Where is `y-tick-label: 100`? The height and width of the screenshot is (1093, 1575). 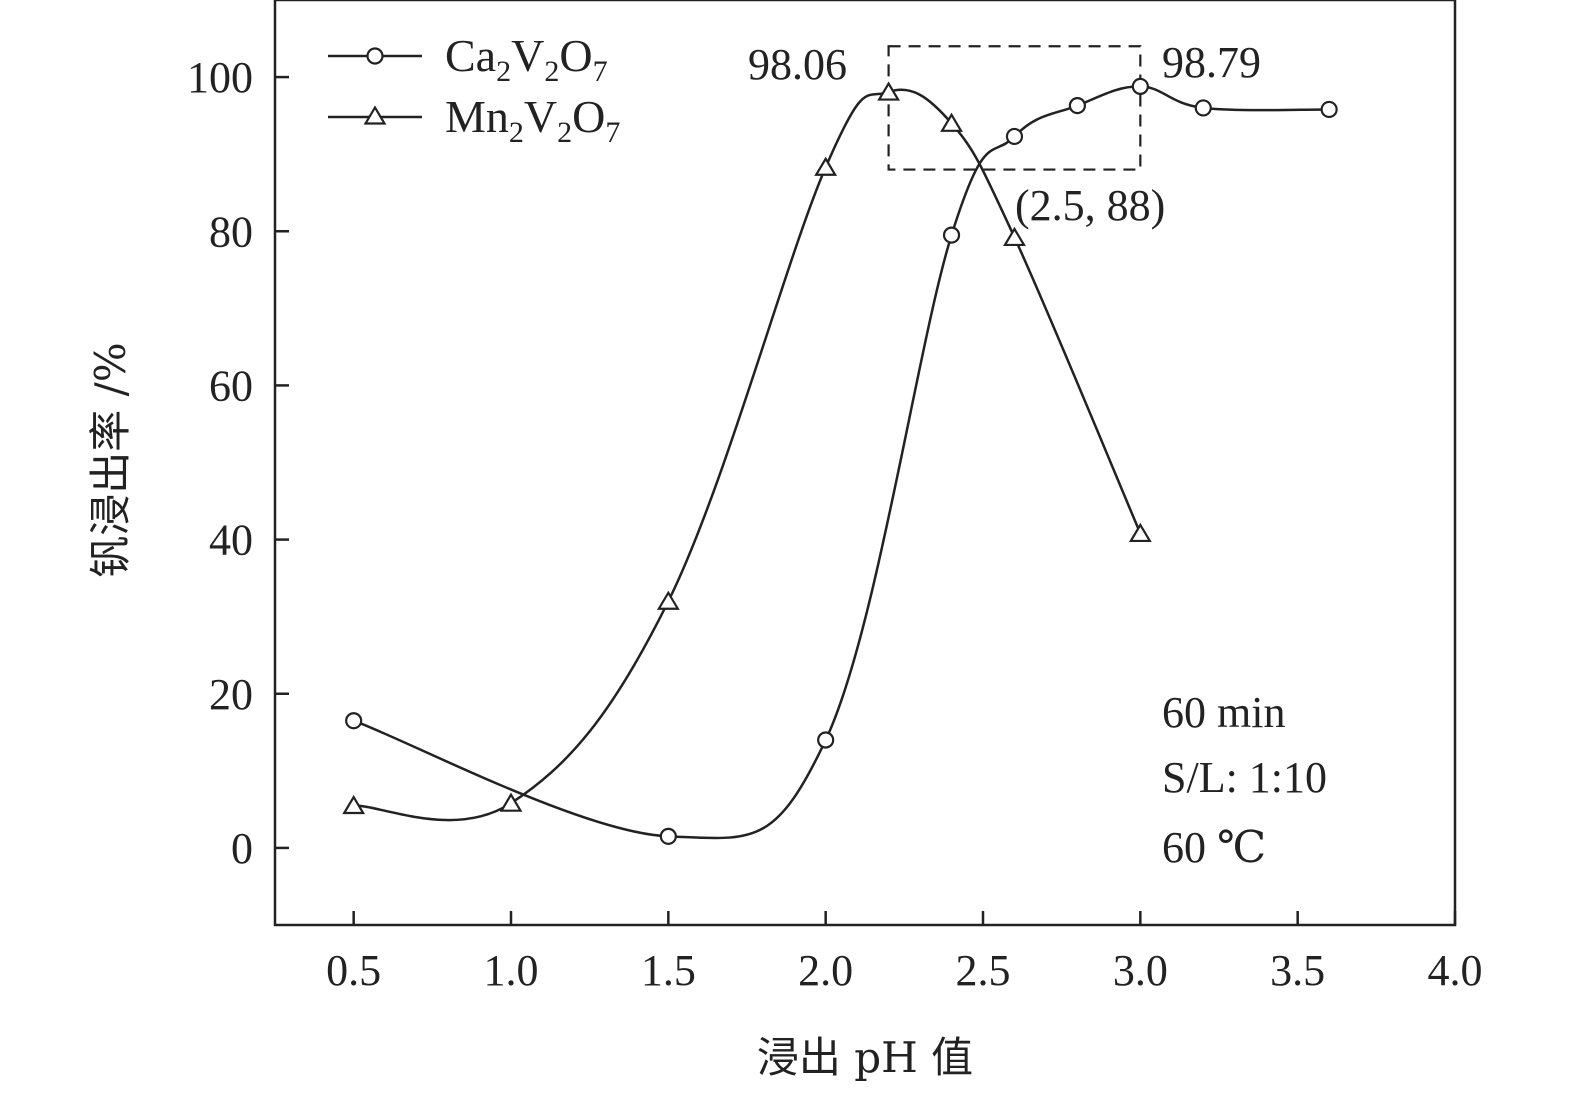 y-tick-label: 100 is located at coordinates (220, 77).